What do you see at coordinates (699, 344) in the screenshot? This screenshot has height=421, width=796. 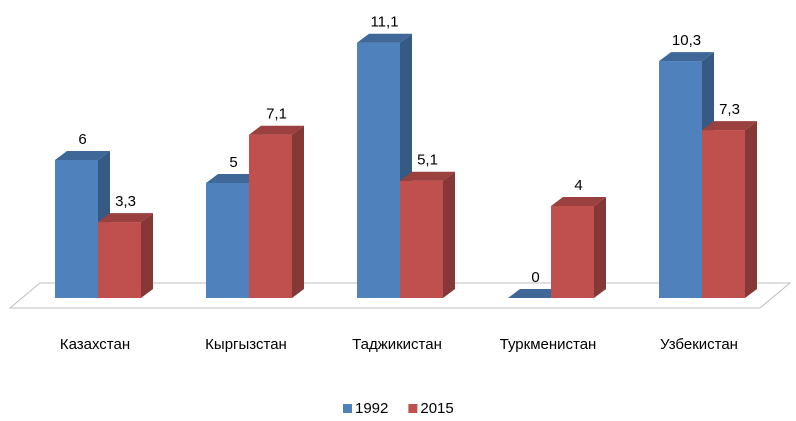 I see `x-tick-label: Узбекистан` at bounding box center [699, 344].